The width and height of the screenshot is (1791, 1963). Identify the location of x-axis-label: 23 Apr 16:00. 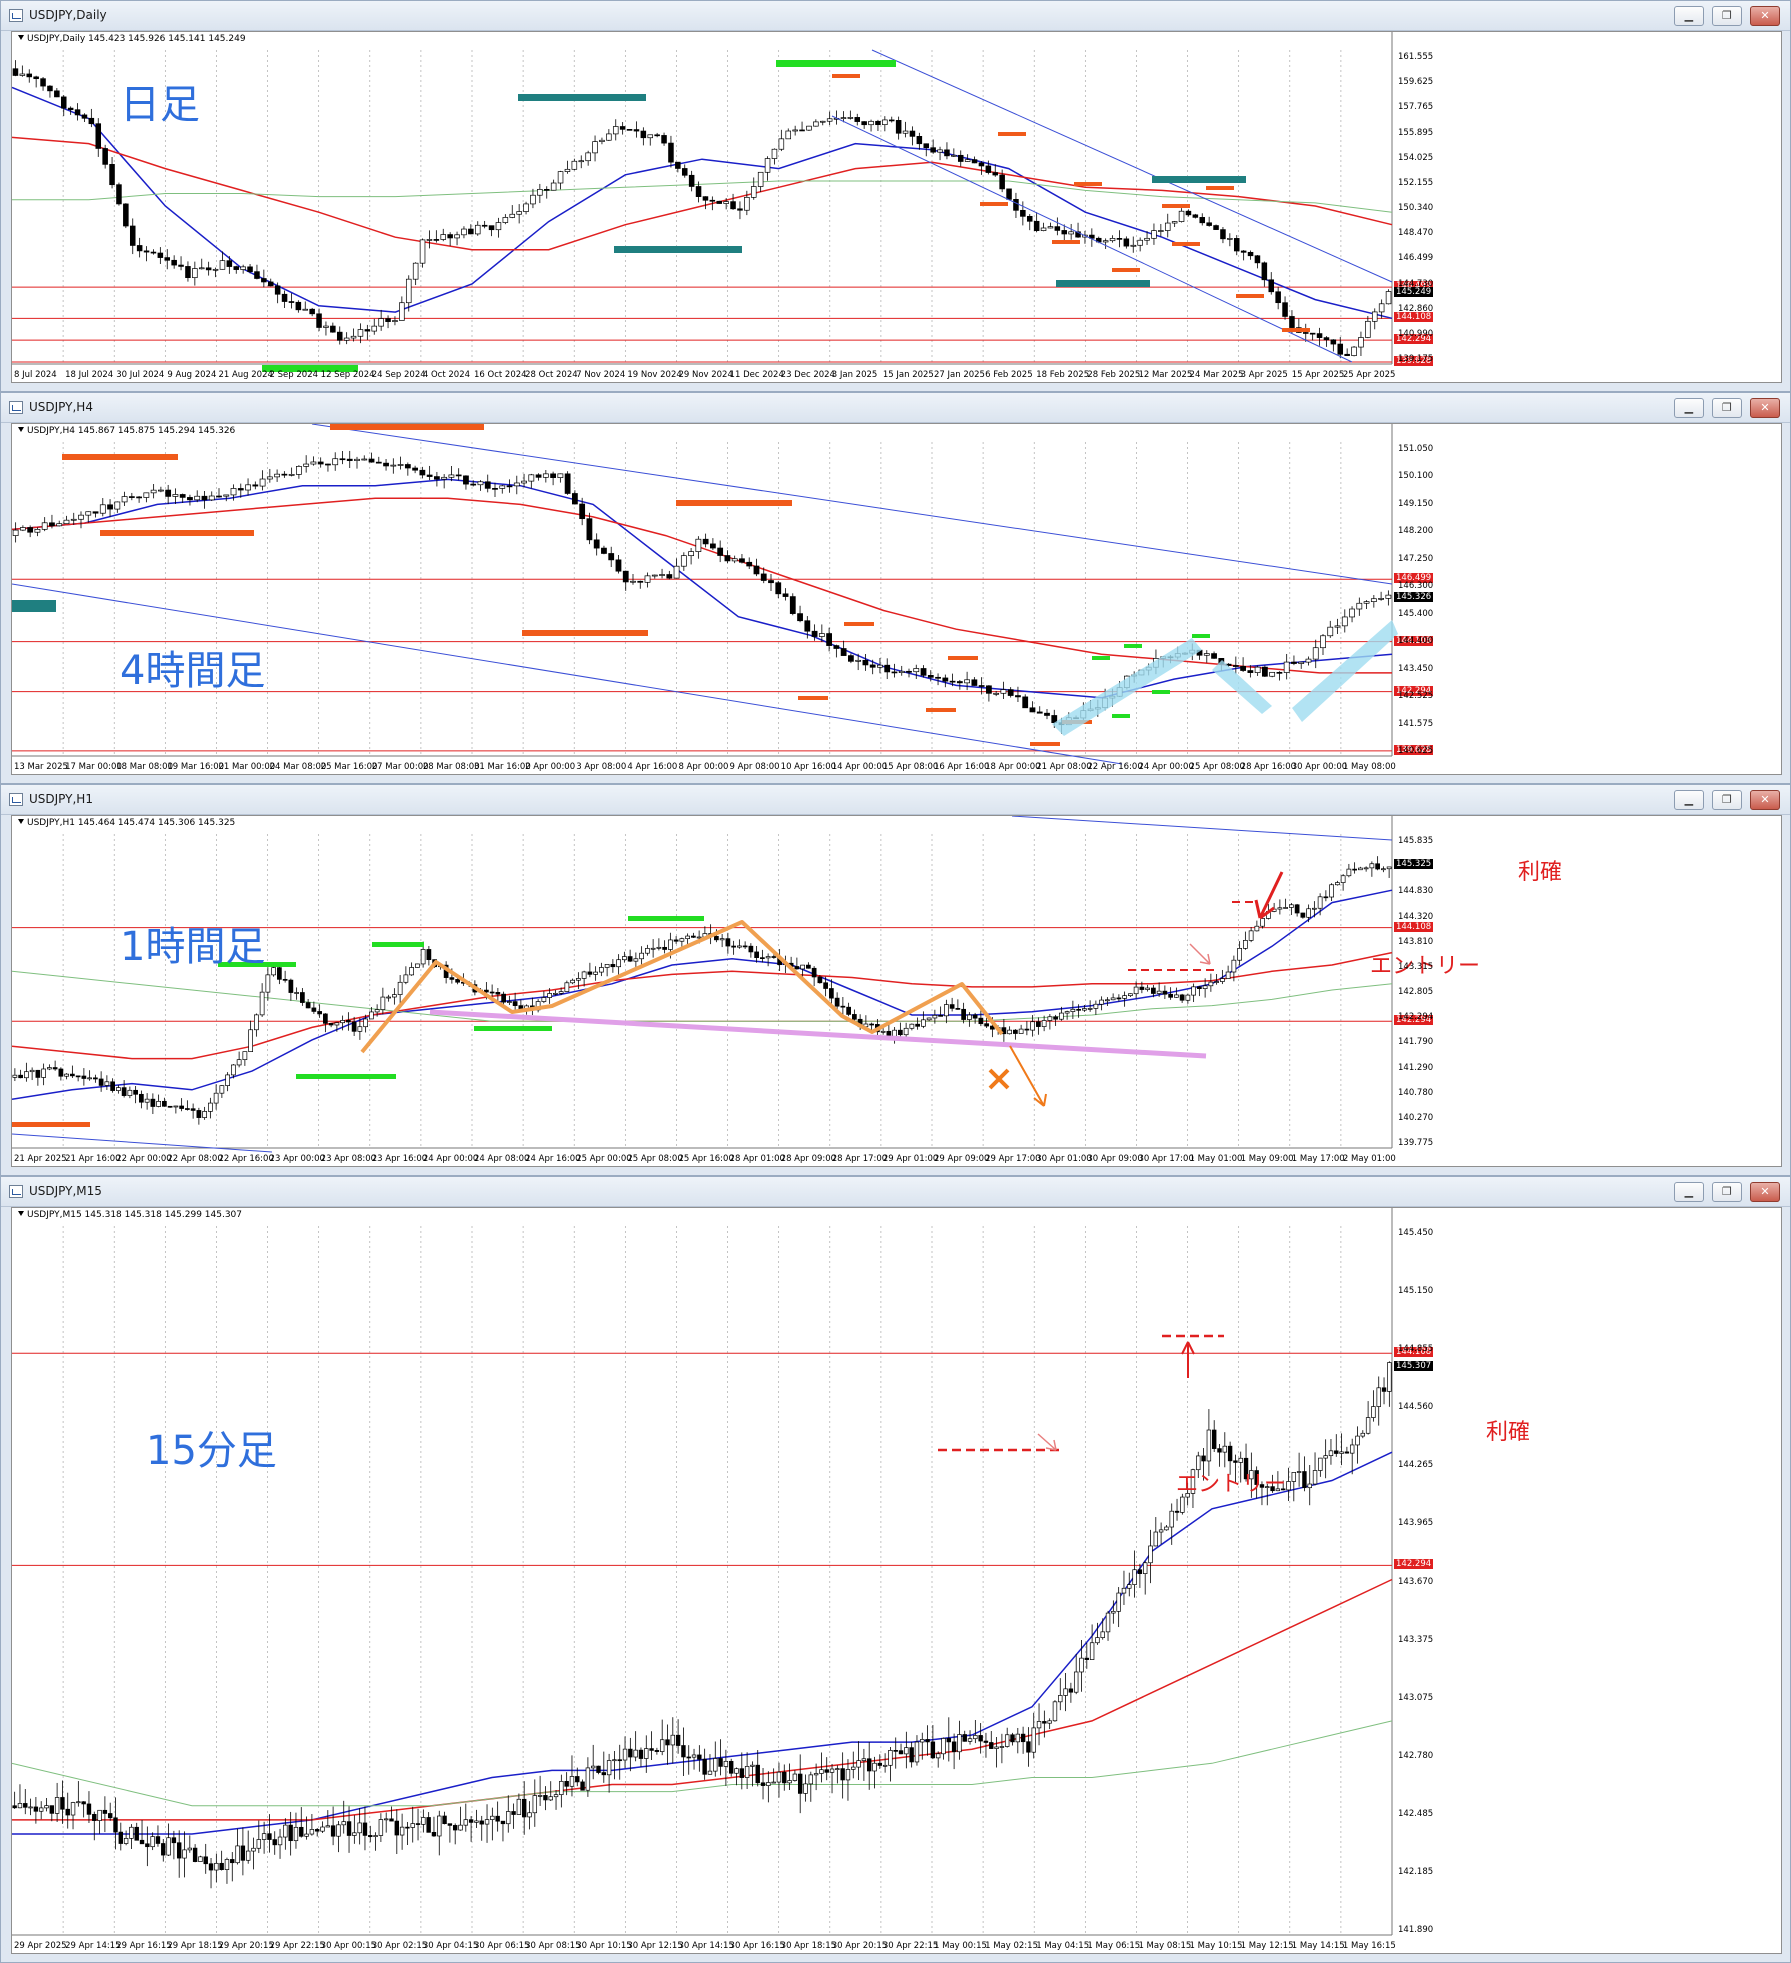
(399, 1159).